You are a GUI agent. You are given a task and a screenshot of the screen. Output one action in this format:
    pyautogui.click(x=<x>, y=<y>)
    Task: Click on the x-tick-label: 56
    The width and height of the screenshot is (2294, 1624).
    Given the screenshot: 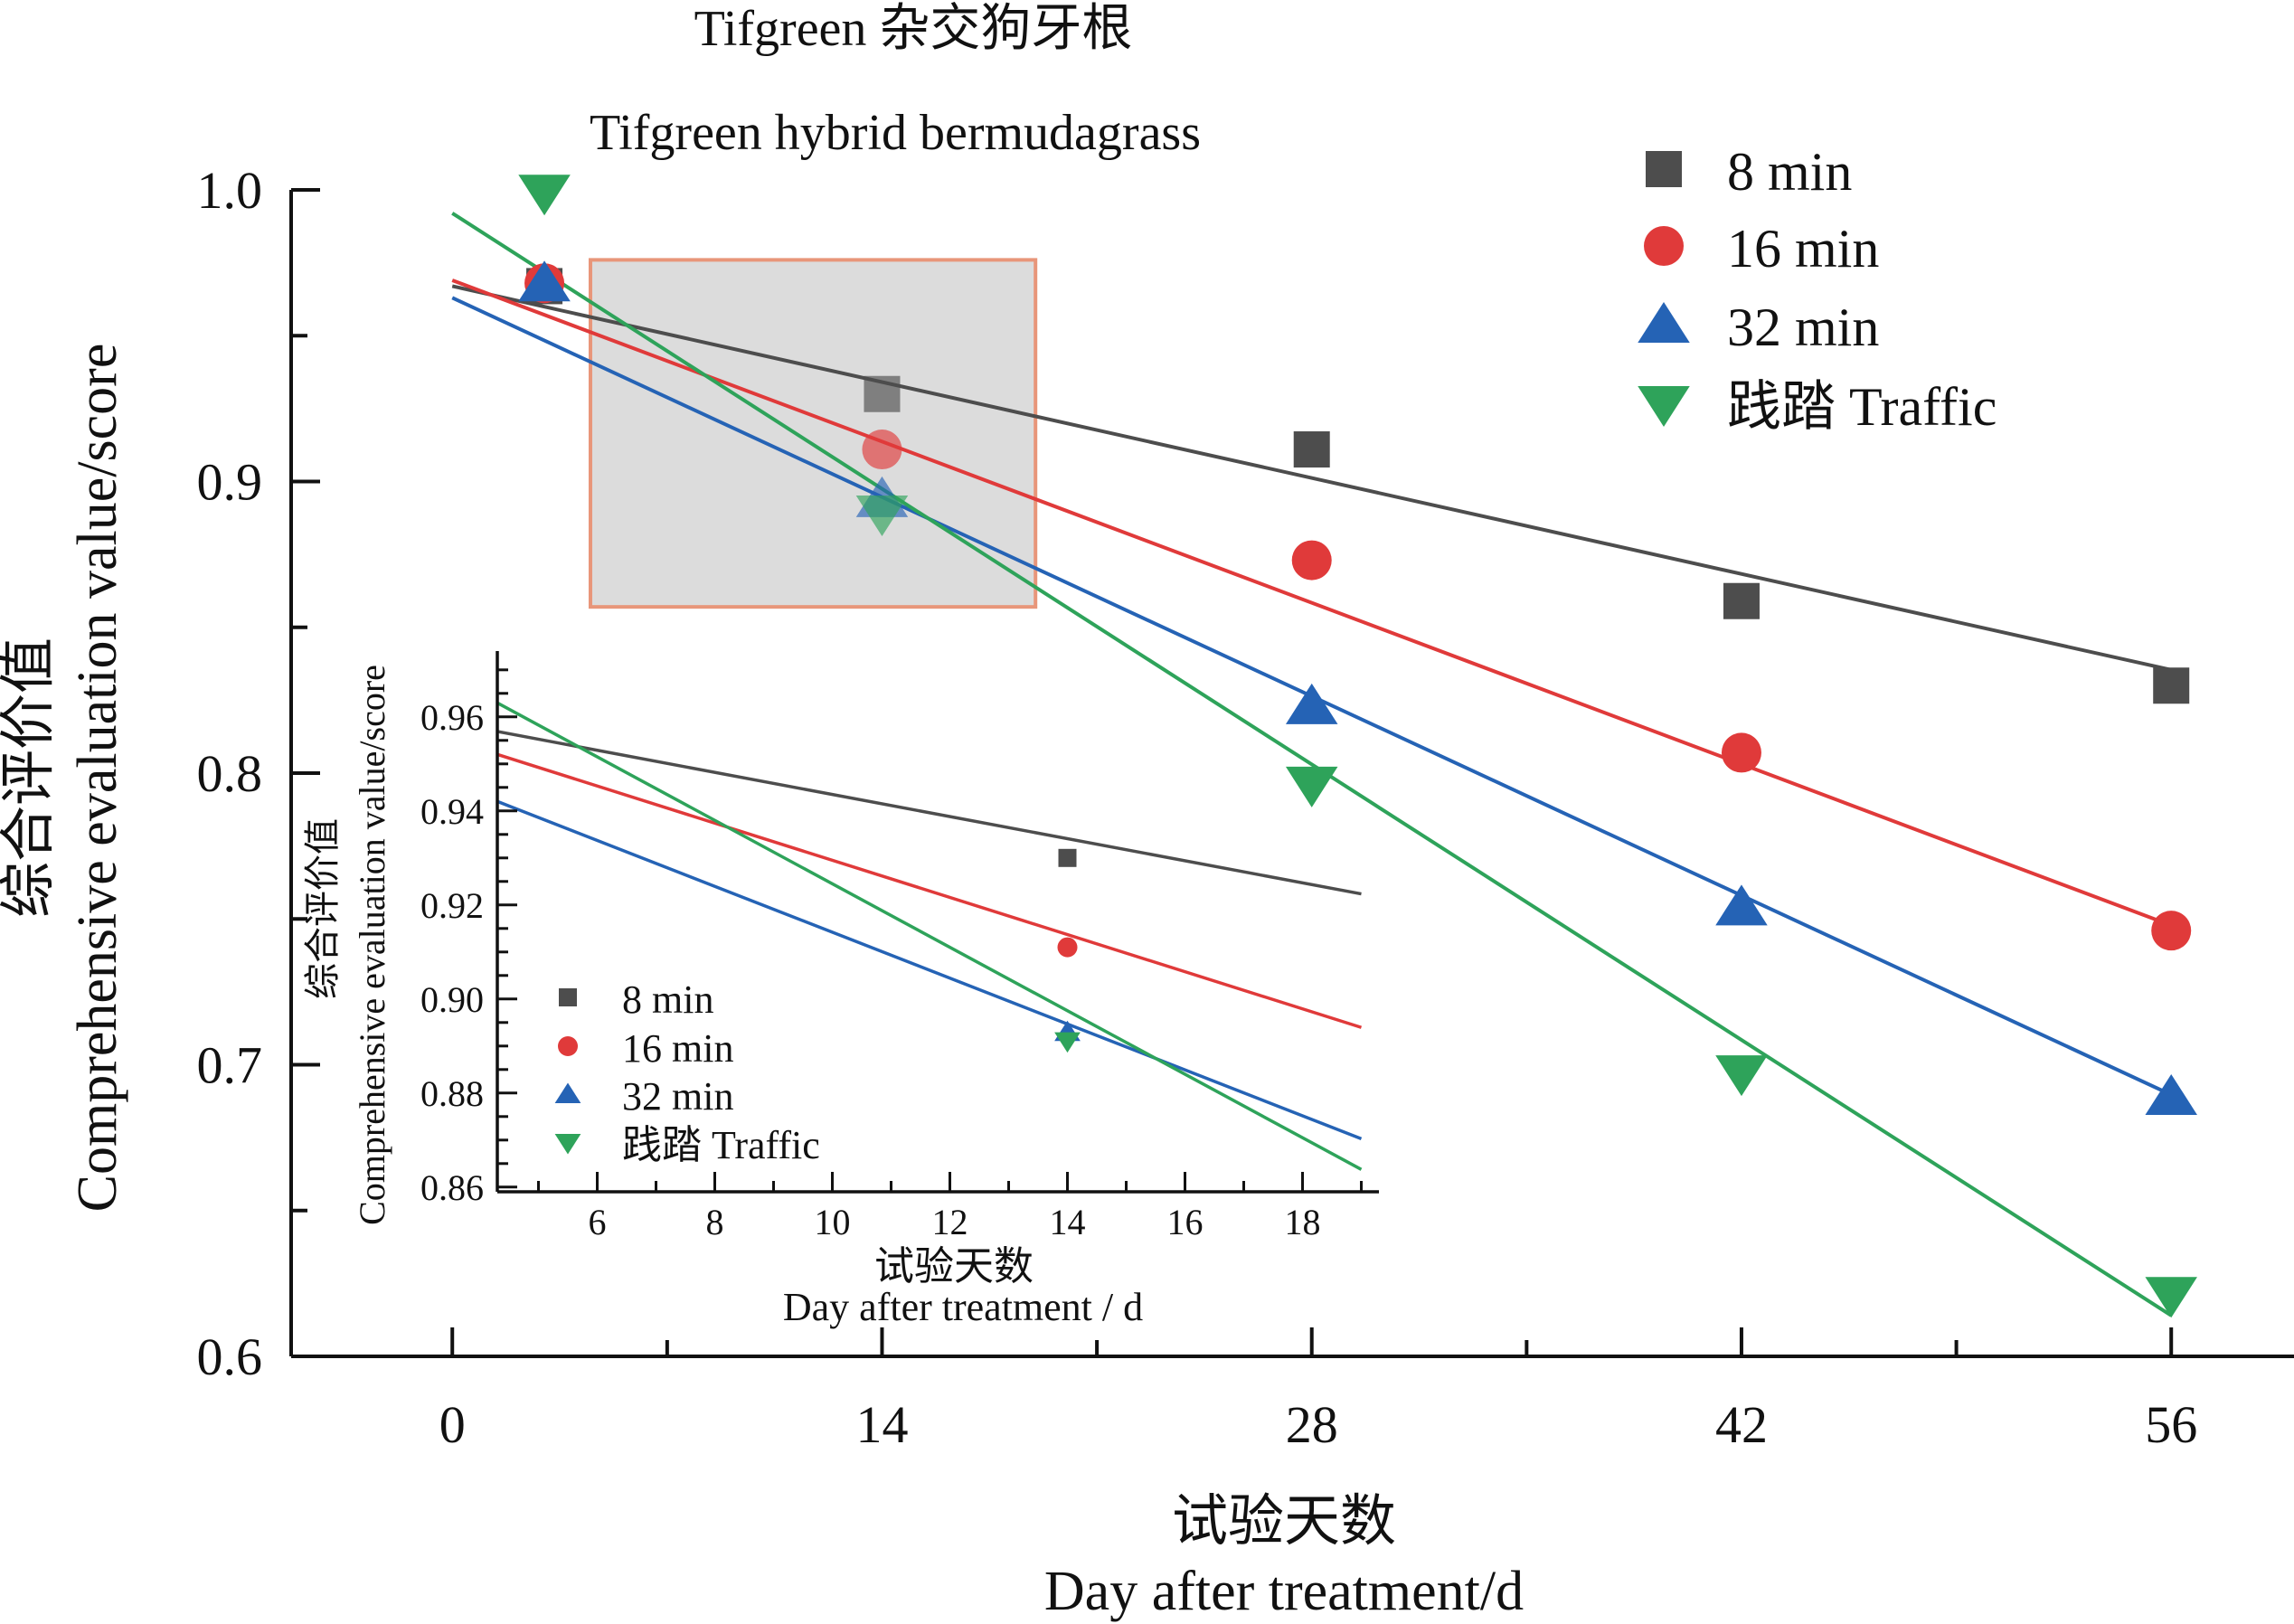 What is the action you would take?
    pyautogui.click(x=2171, y=1425)
    